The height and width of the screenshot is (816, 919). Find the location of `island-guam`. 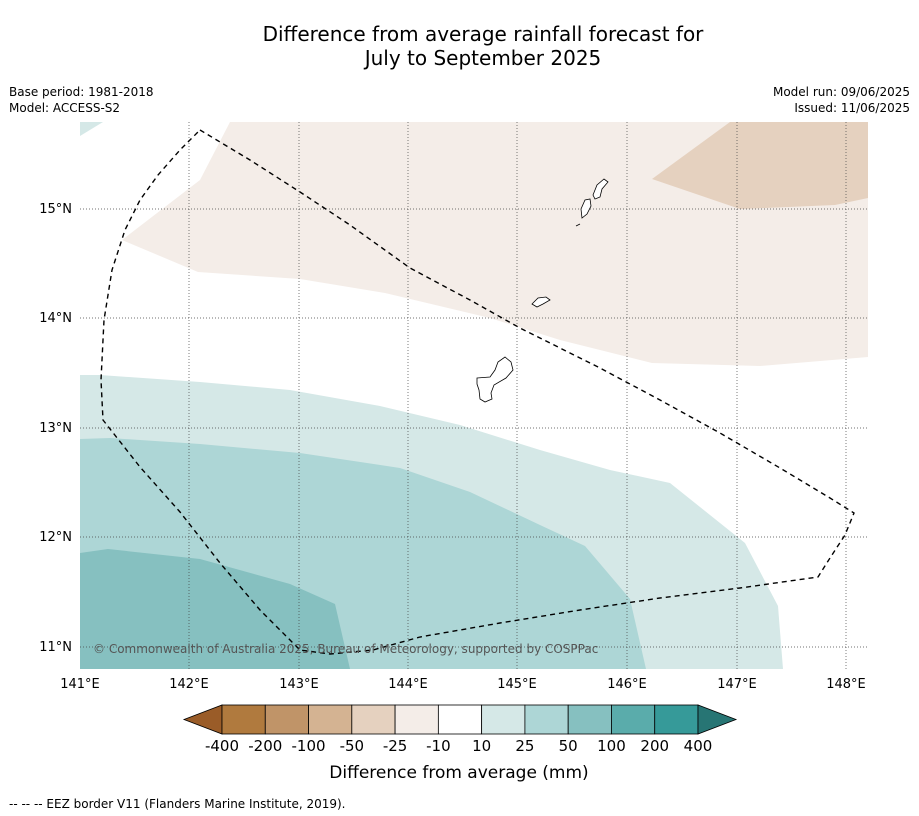

island-guam is located at coordinates (495, 379).